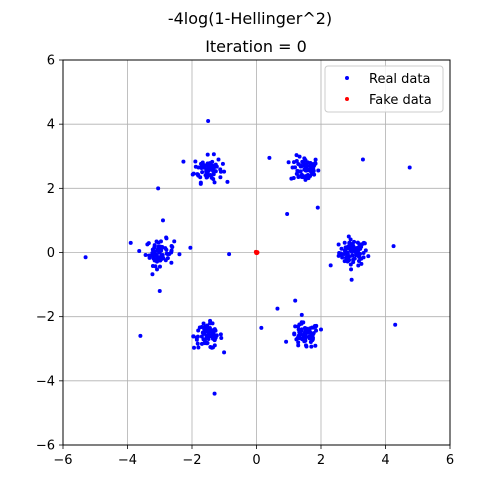 The height and width of the screenshot is (500, 500). I want to click on x-tick-label: −4, so click(127, 460).